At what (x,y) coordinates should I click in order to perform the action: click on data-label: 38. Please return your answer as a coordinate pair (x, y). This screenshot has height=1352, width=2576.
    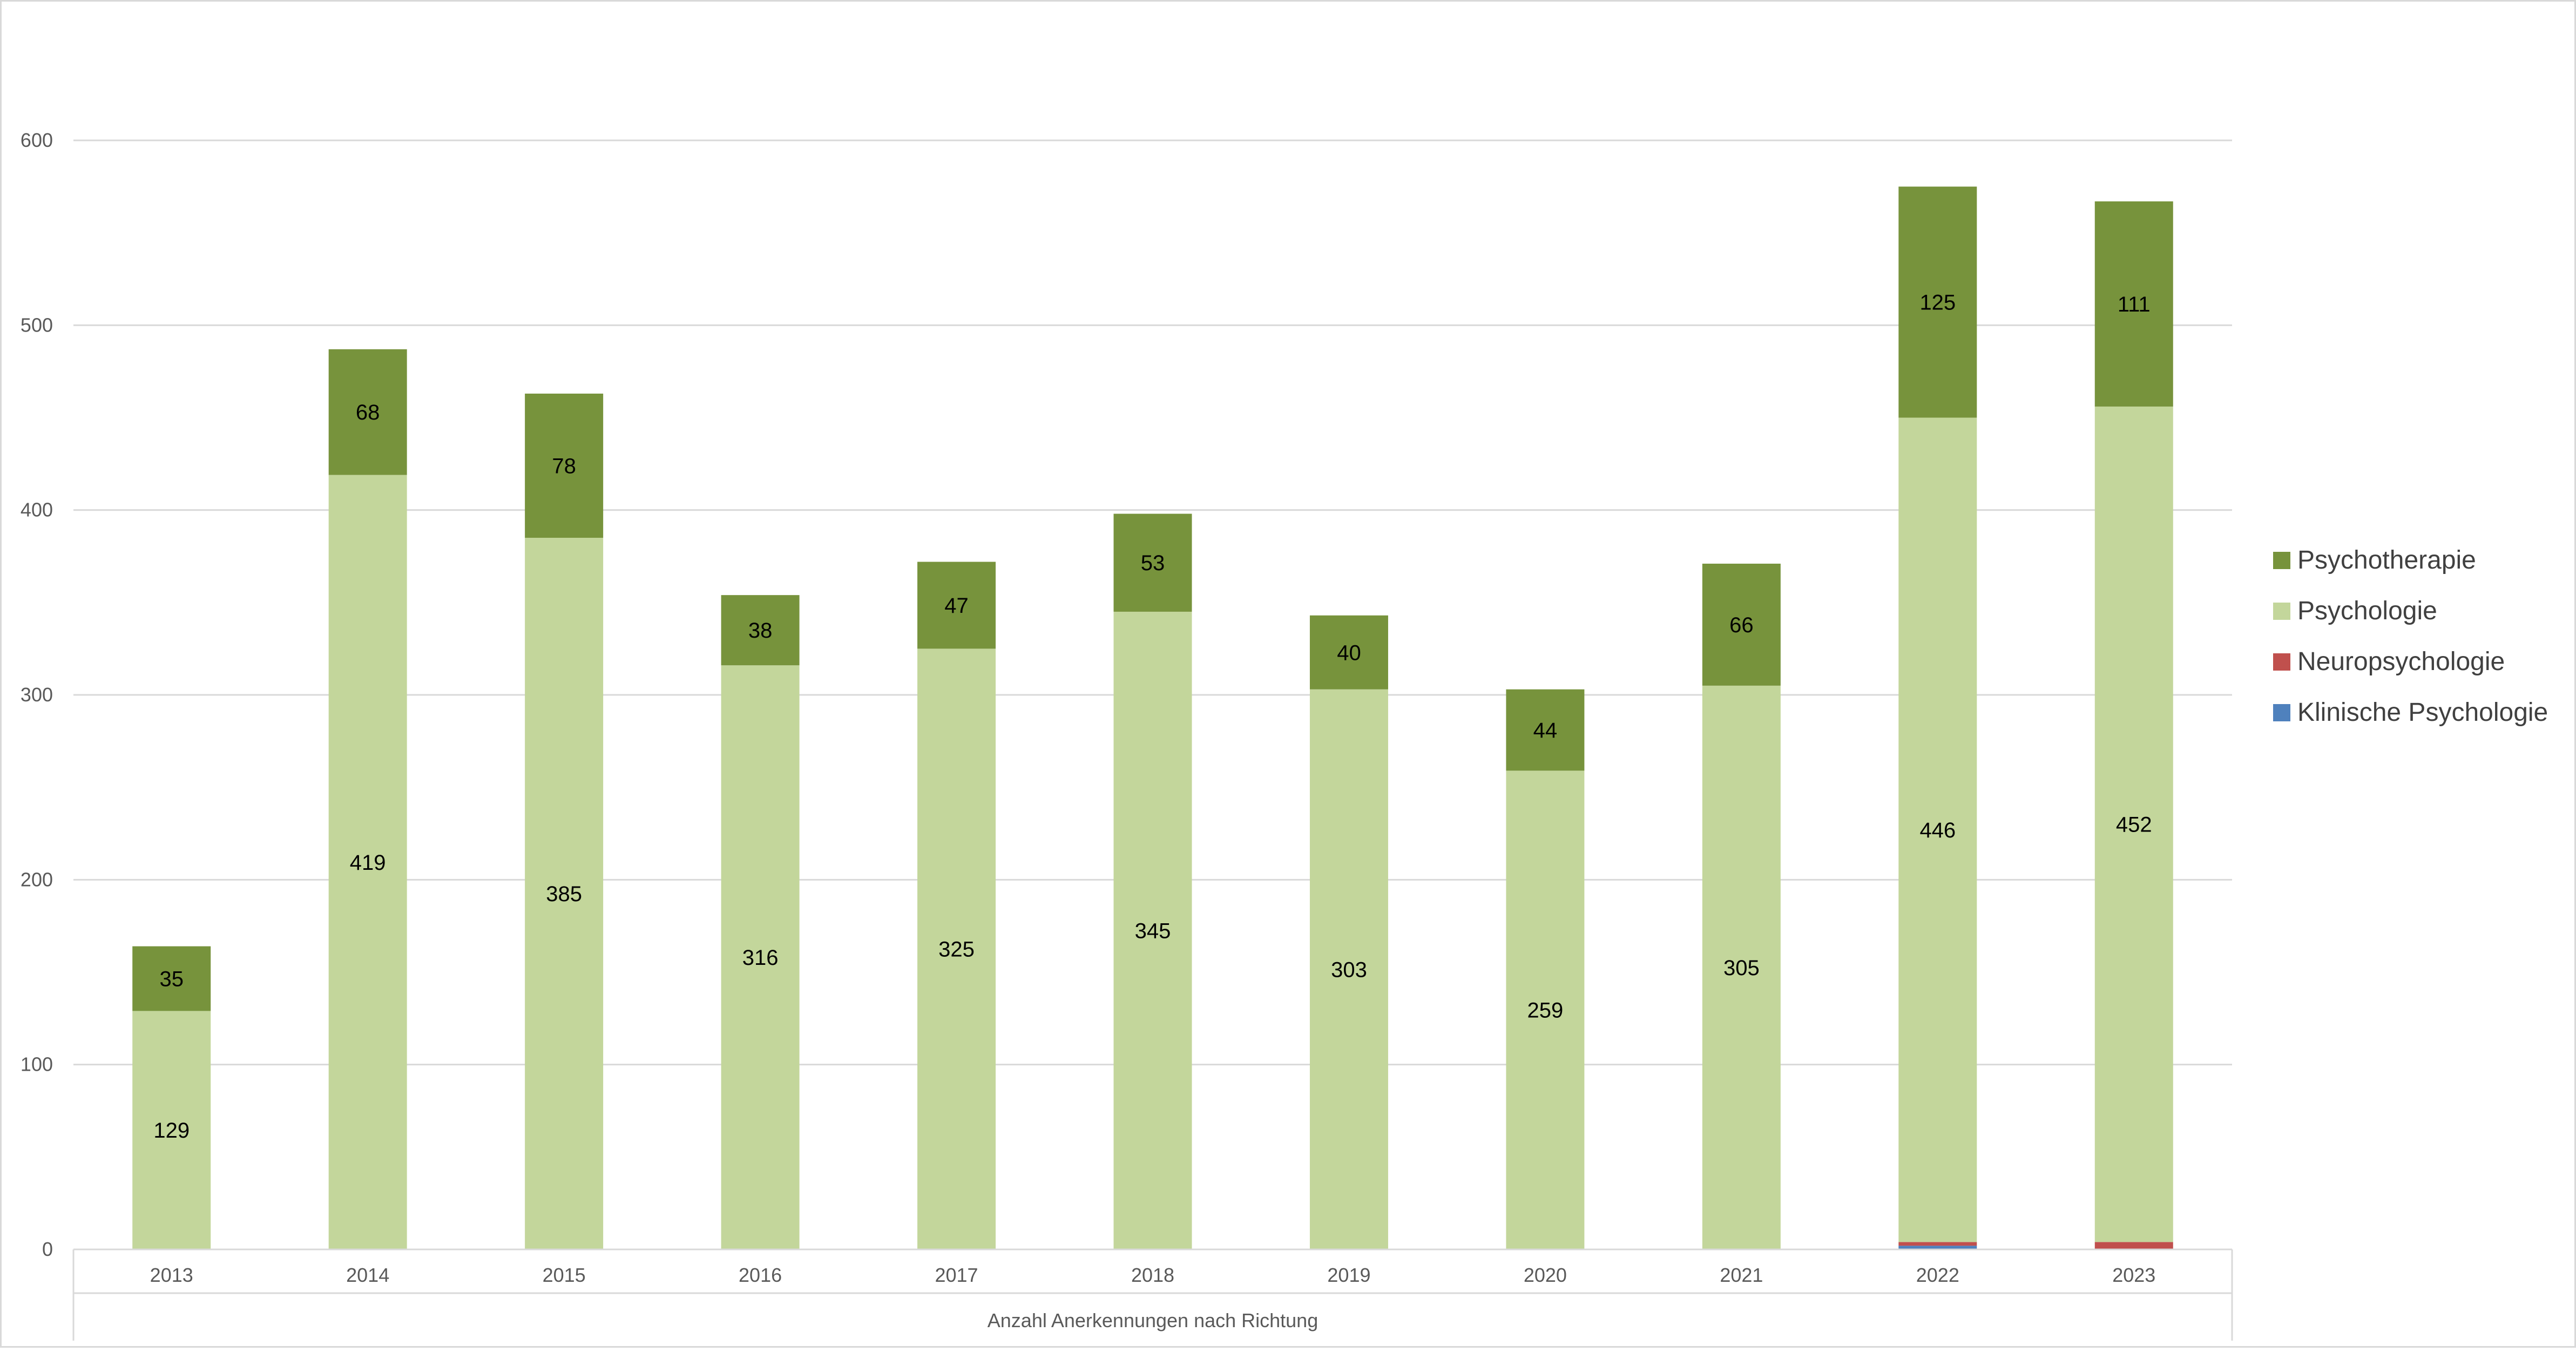
    Looking at the image, I should click on (761, 631).